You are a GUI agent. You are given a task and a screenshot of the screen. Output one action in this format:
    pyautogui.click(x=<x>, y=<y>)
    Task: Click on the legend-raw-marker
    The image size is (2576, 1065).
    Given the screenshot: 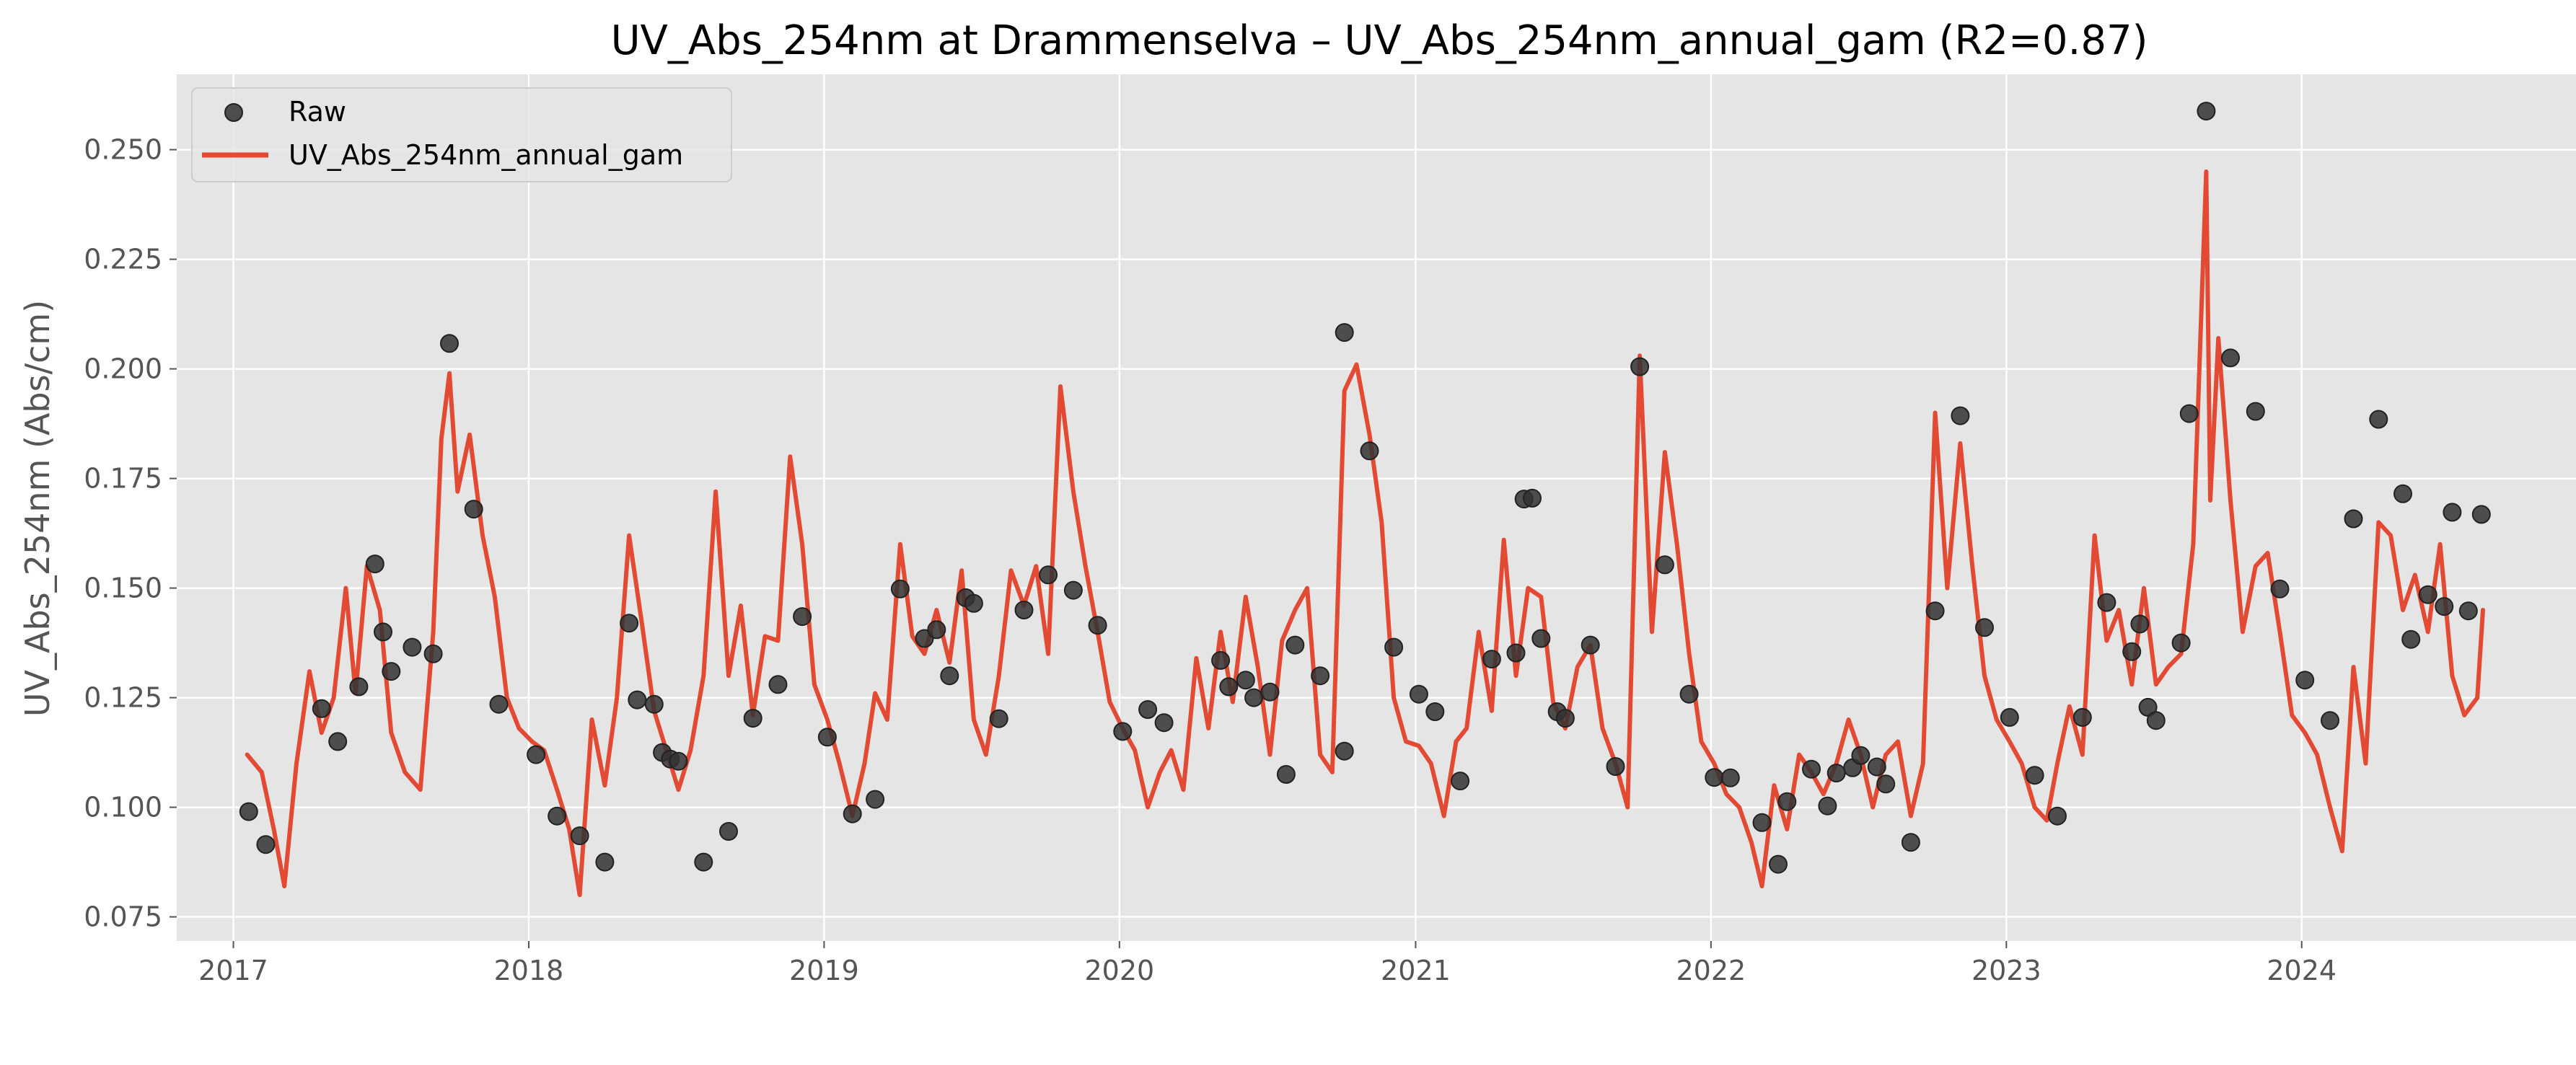 What is the action you would take?
    pyautogui.click(x=233, y=113)
    